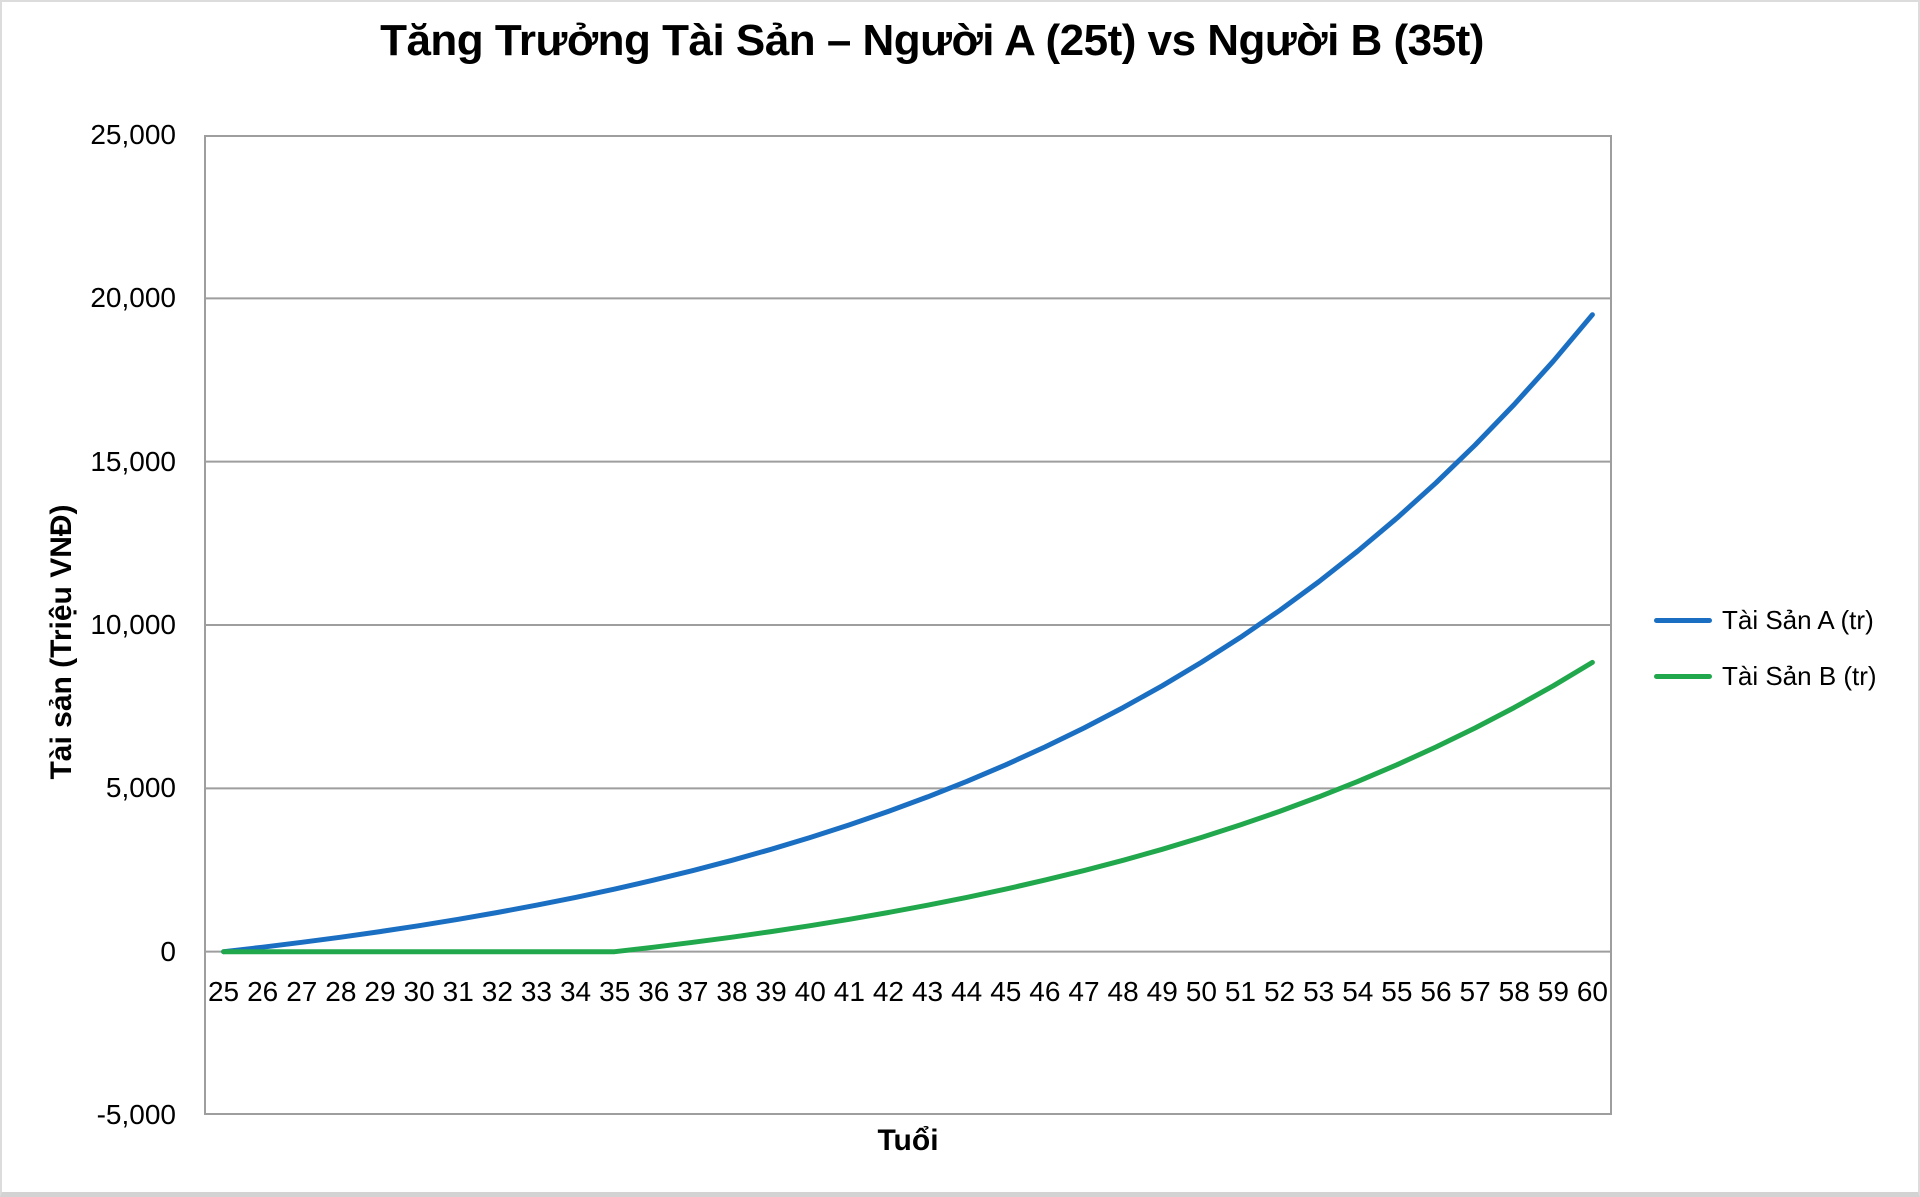 Image resolution: width=1920 pixels, height=1197 pixels. I want to click on legend: Tài Sản A (tr) Tài Sản B (tr), so click(1765, 656).